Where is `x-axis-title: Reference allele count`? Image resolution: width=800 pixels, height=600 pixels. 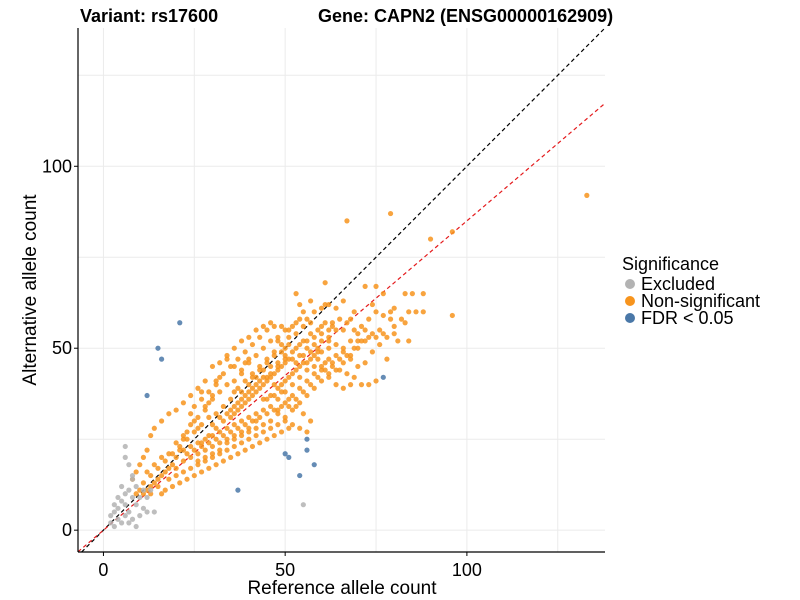
x-axis-title: Reference allele count is located at coordinates (342, 588).